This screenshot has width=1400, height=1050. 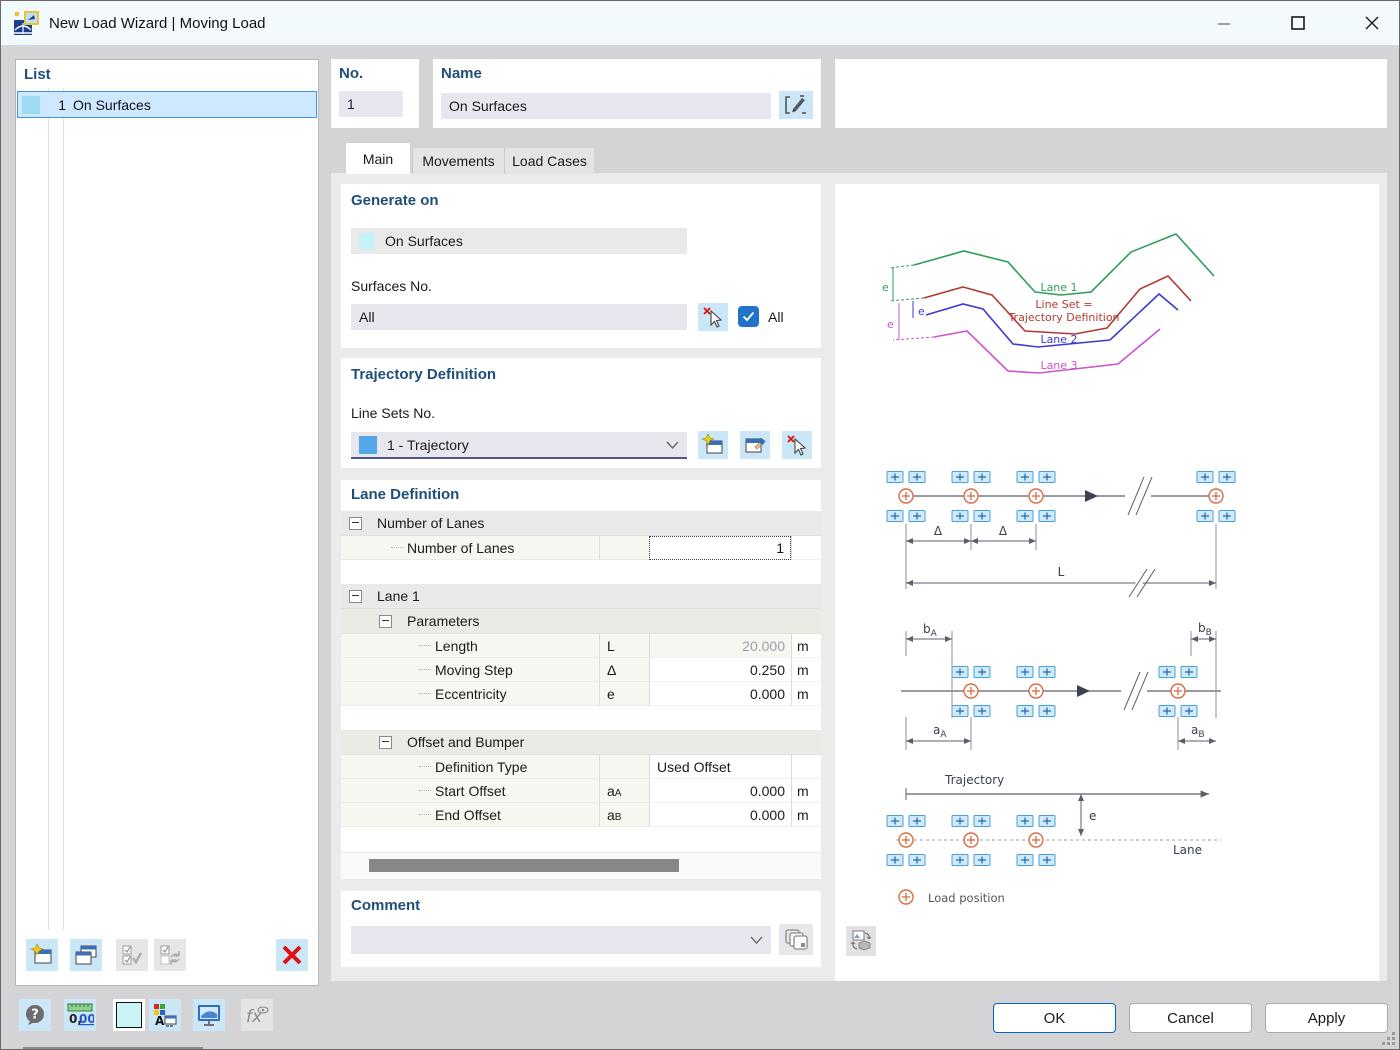 What do you see at coordinates (132, 955) in the screenshot?
I see `select-all-button` at bounding box center [132, 955].